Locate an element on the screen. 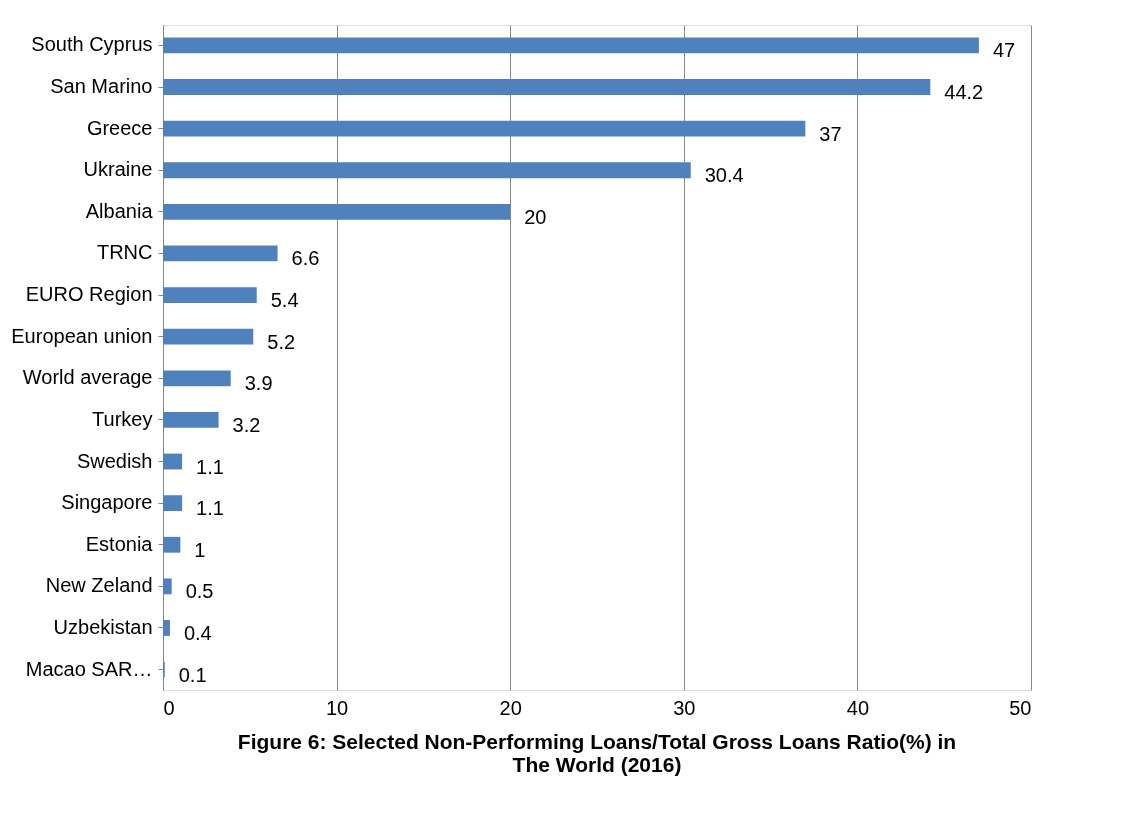 The height and width of the screenshot is (830, 1121). y-tick-label: Estonia is located at coordinates (119, 543).